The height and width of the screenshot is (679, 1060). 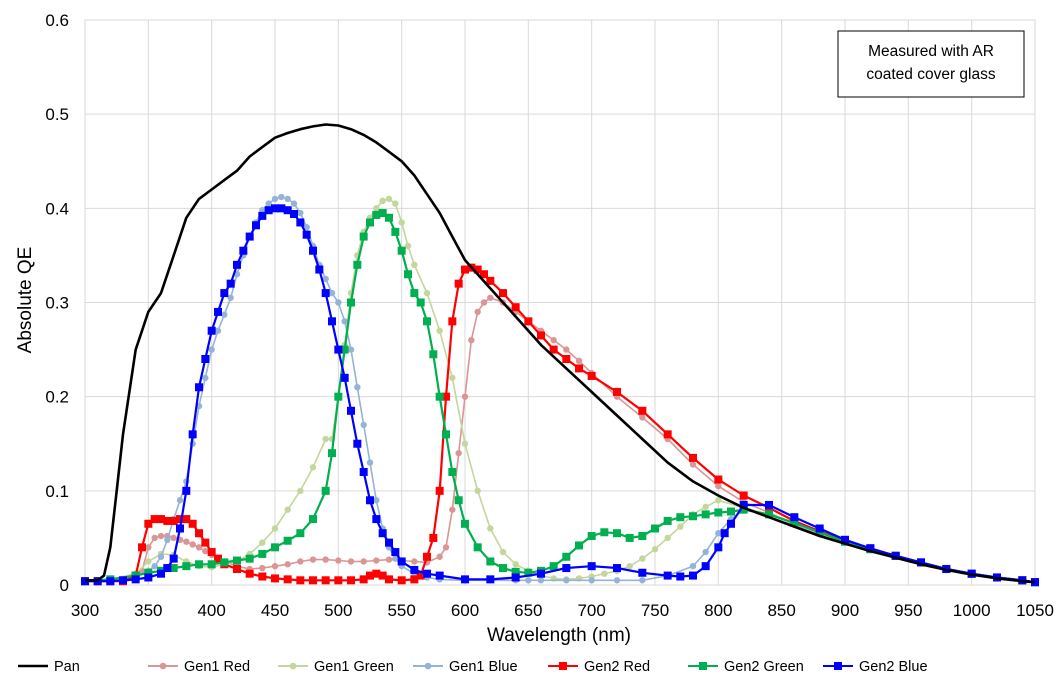 What do you see at coordinates (764, 667) in the screenshot?
I see `legend-label: Gen2 Green` at bounding box center [764, 667].